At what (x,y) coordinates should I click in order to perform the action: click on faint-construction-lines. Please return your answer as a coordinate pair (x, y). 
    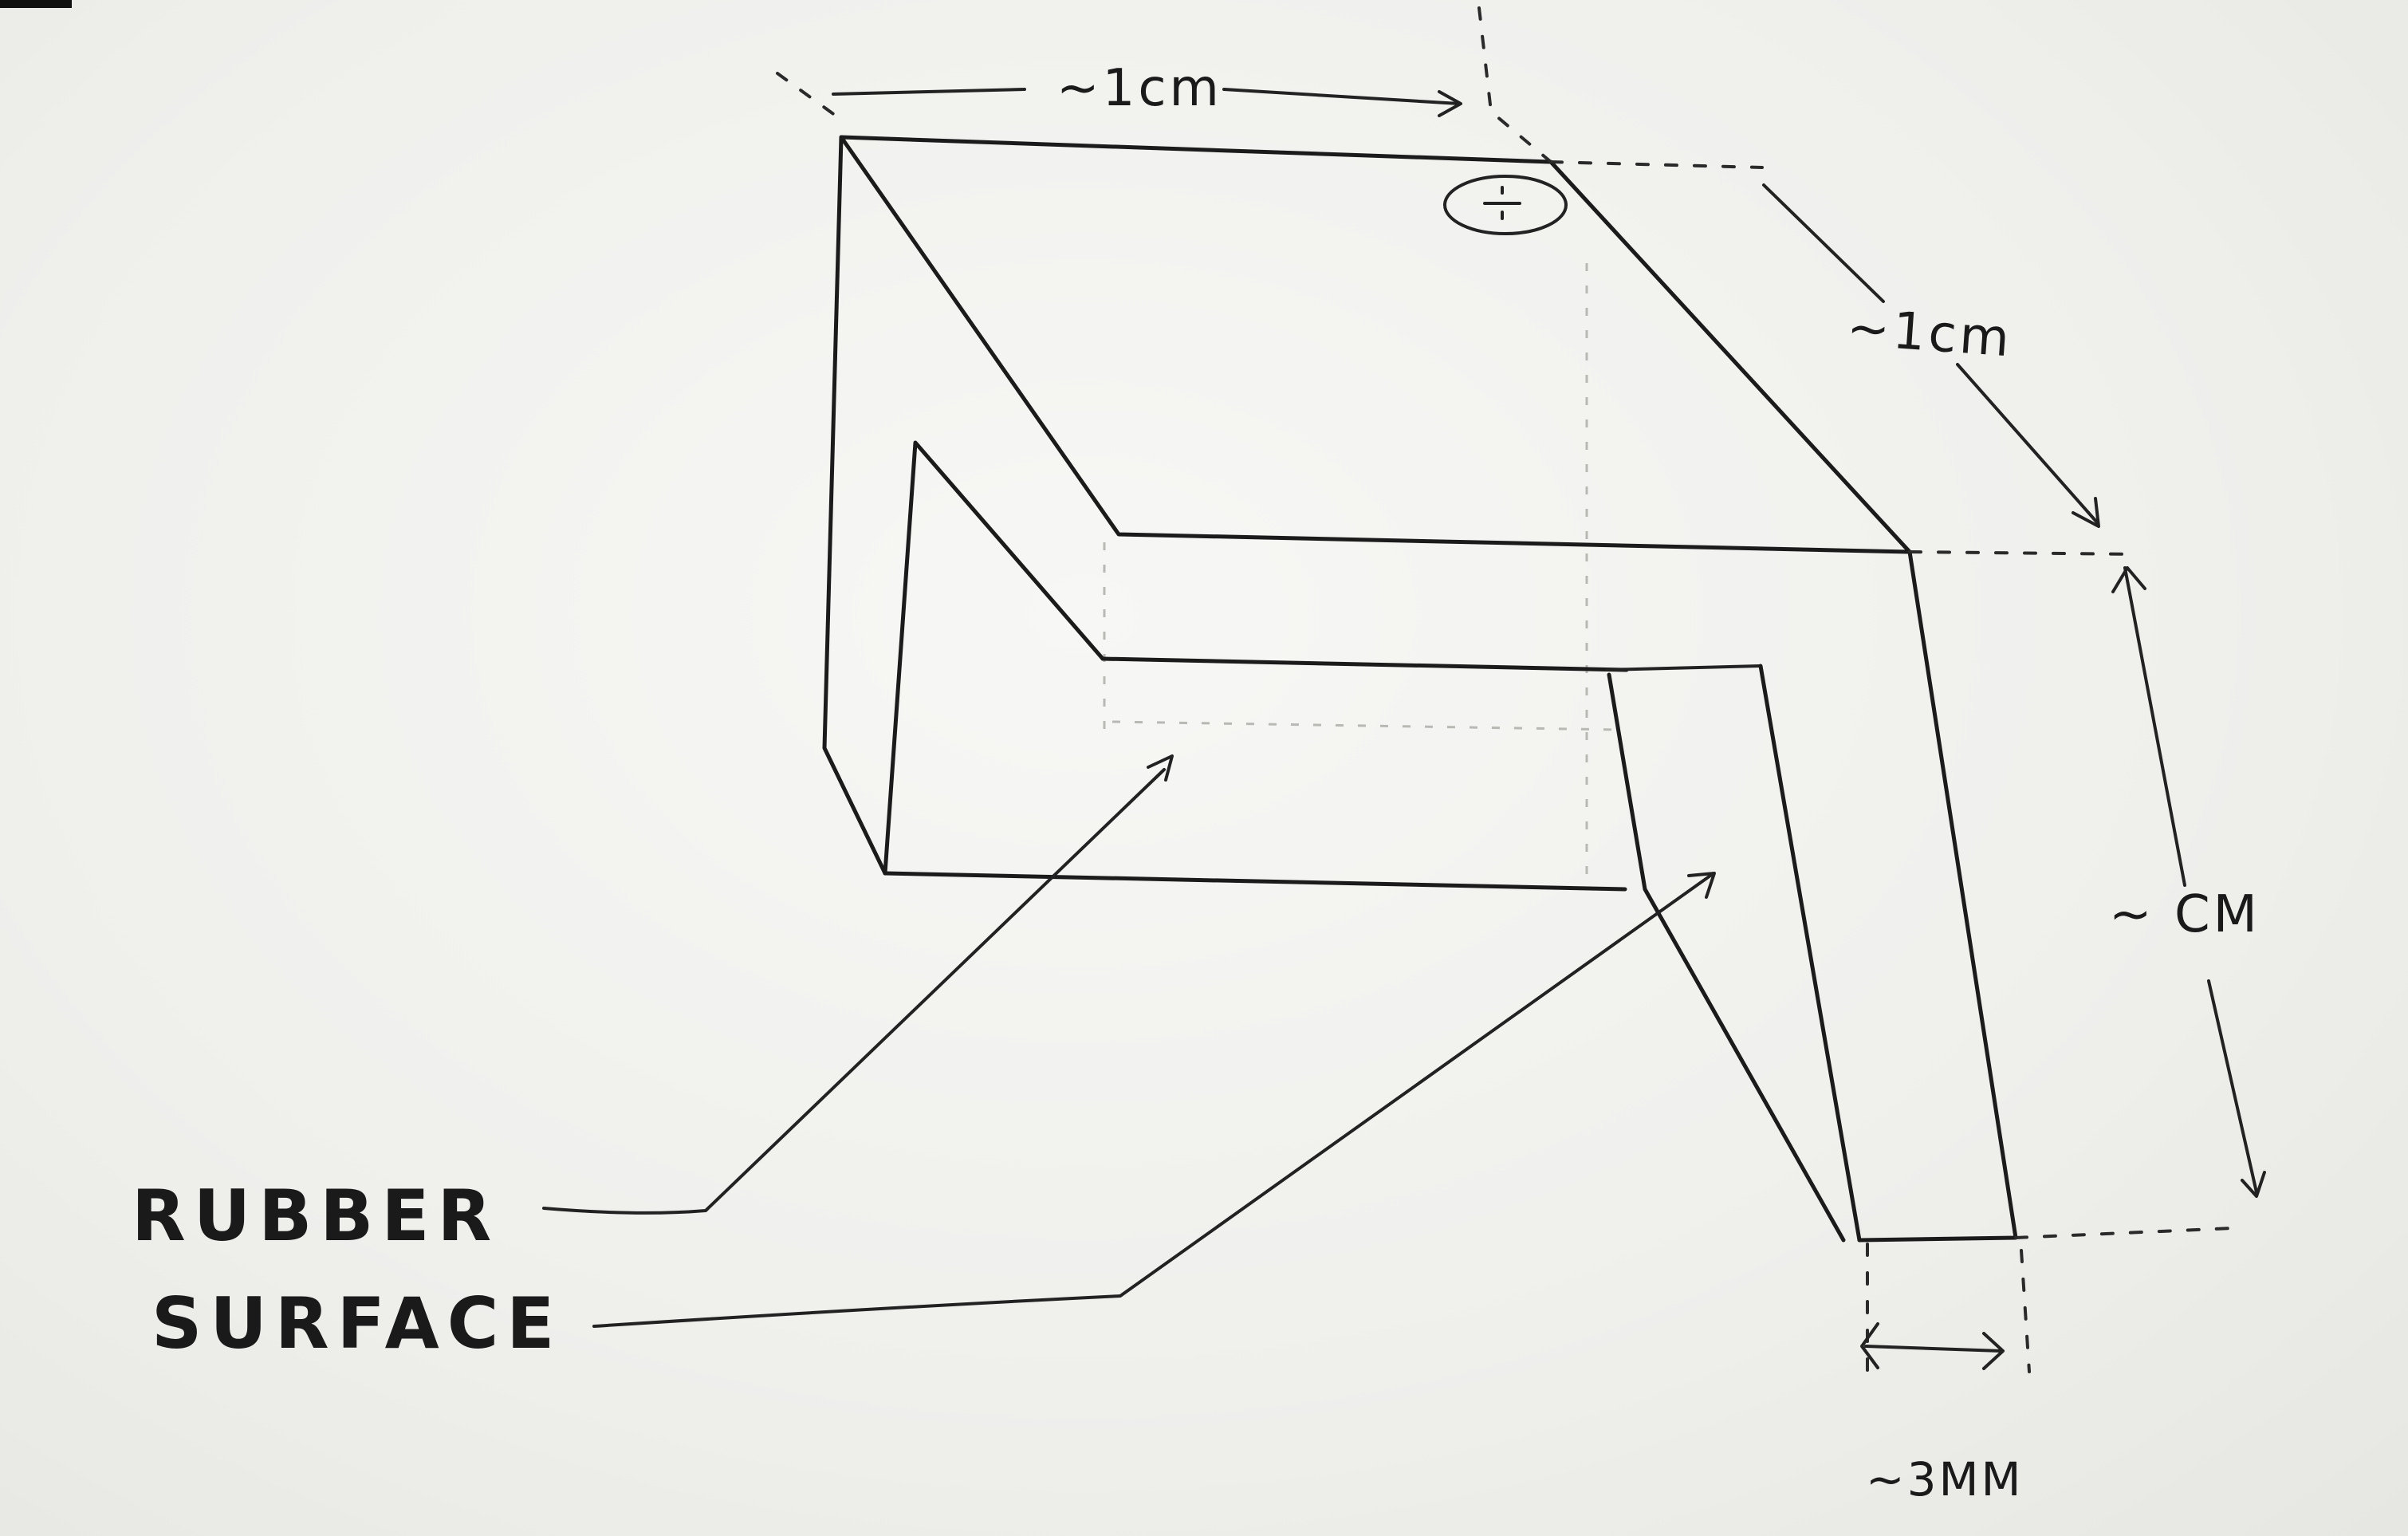
    Looking at the image, I should click on (1361, 570).